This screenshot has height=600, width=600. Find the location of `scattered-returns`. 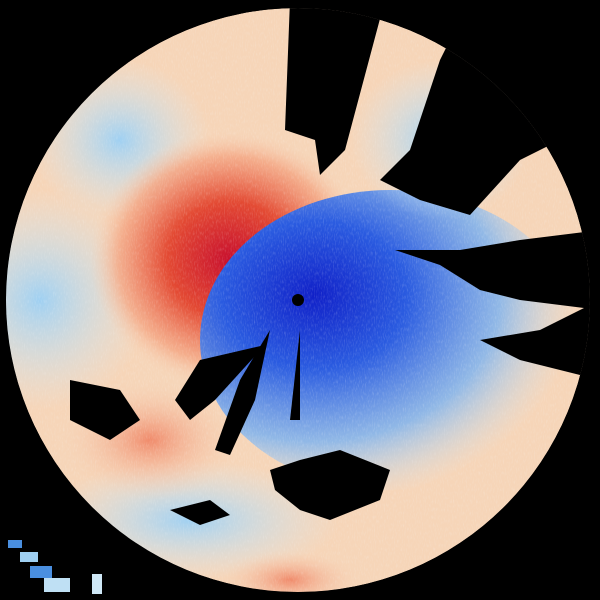

scattered-returns is located at coordinates (55, 567).